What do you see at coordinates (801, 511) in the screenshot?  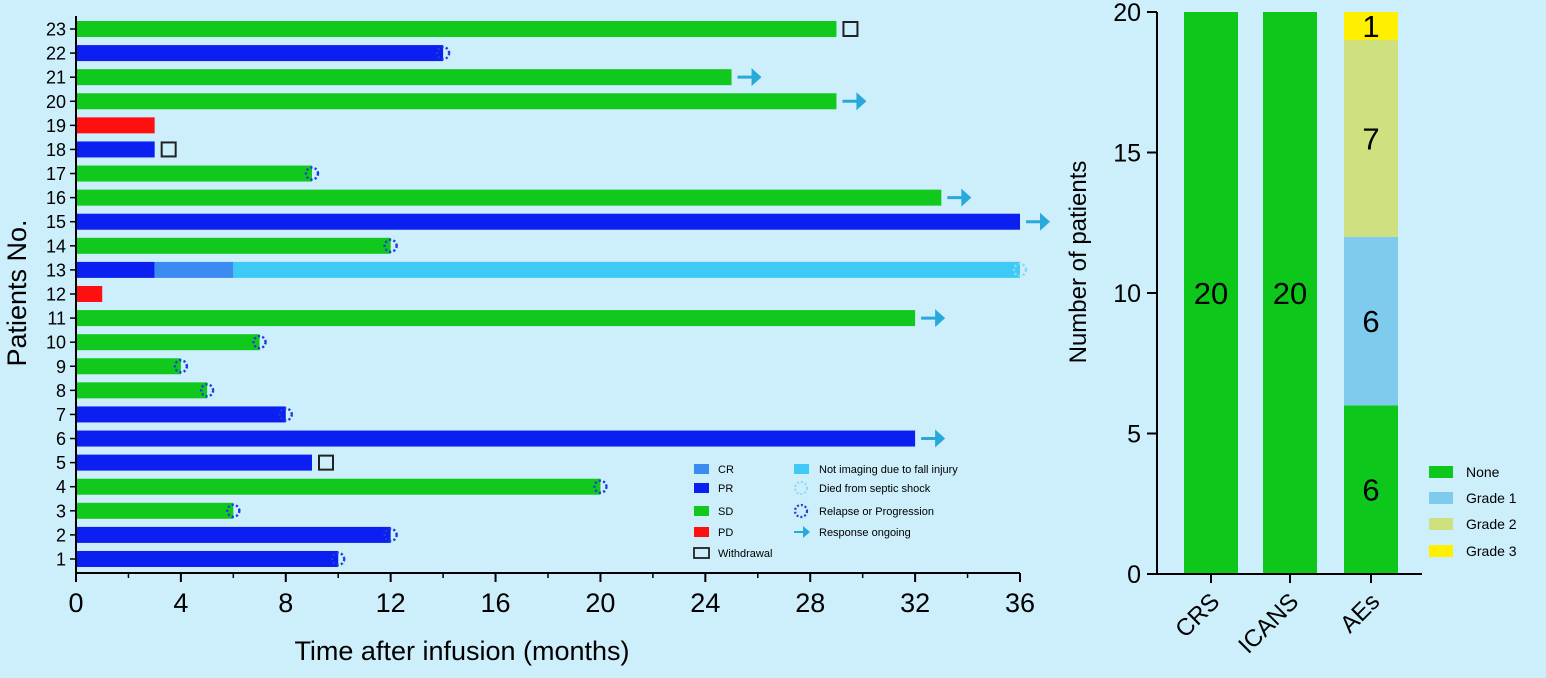 I see `legend-relapse-marker` at bounding box center [801, 511].